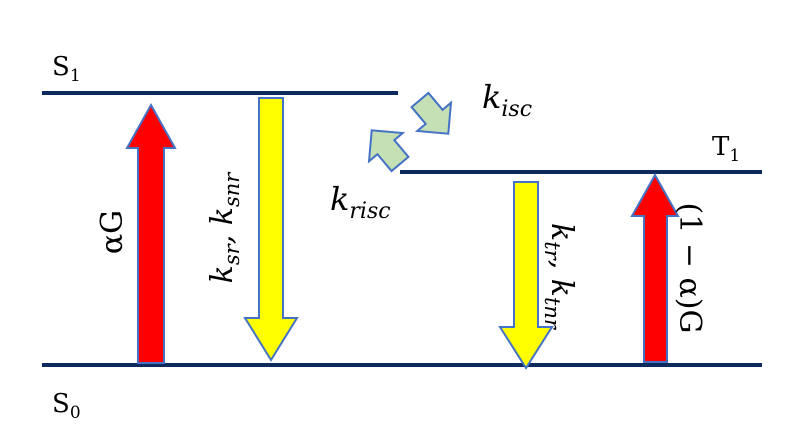  What do you see at coordinates (388, 151) in the screenshot?
I see `risc-arrow` at bounding box center [388, 151].